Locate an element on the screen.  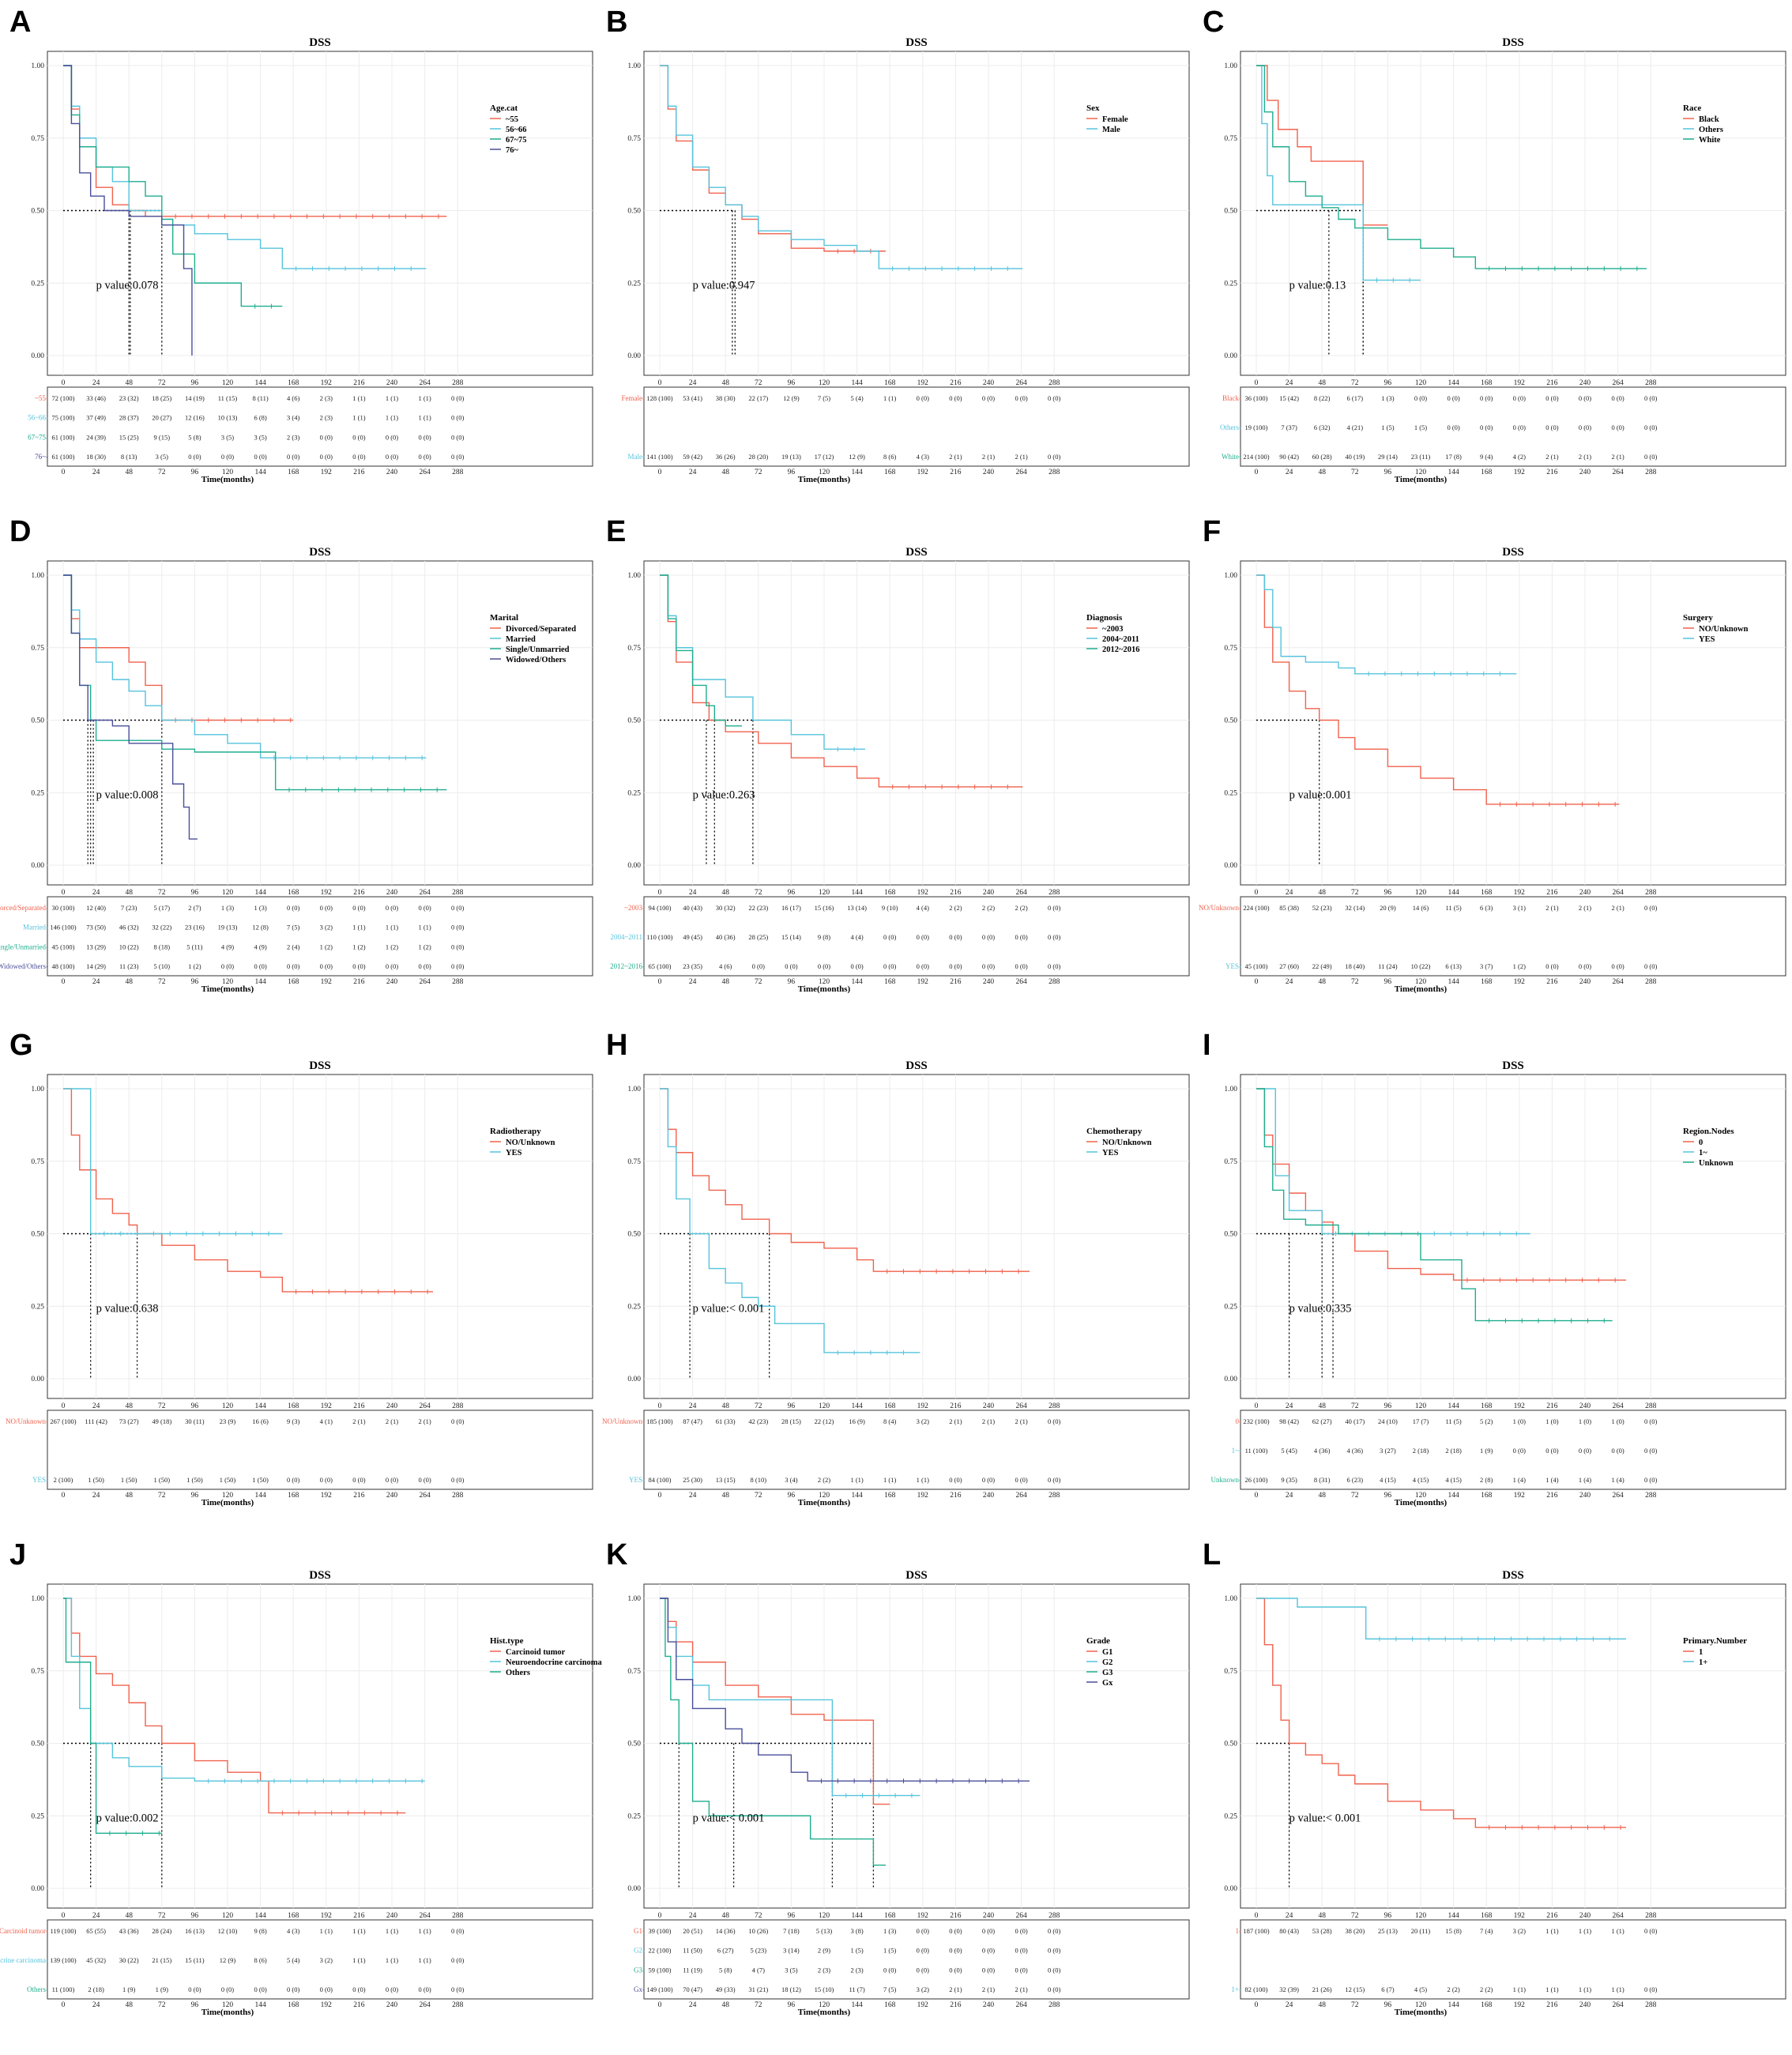
p-value: p value:0.008 is located at coordinates (127, 795).